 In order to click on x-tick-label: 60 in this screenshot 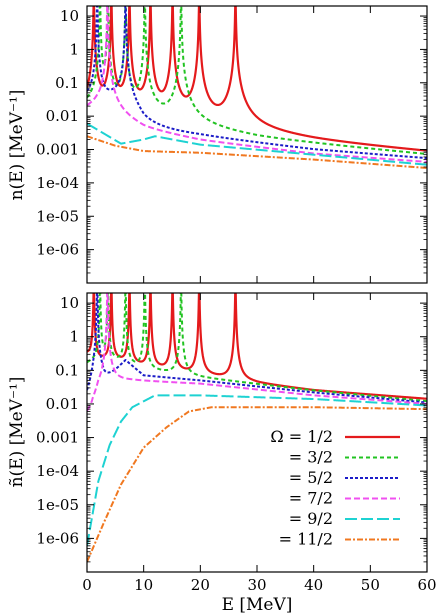, I will do `click(426, 585)`.